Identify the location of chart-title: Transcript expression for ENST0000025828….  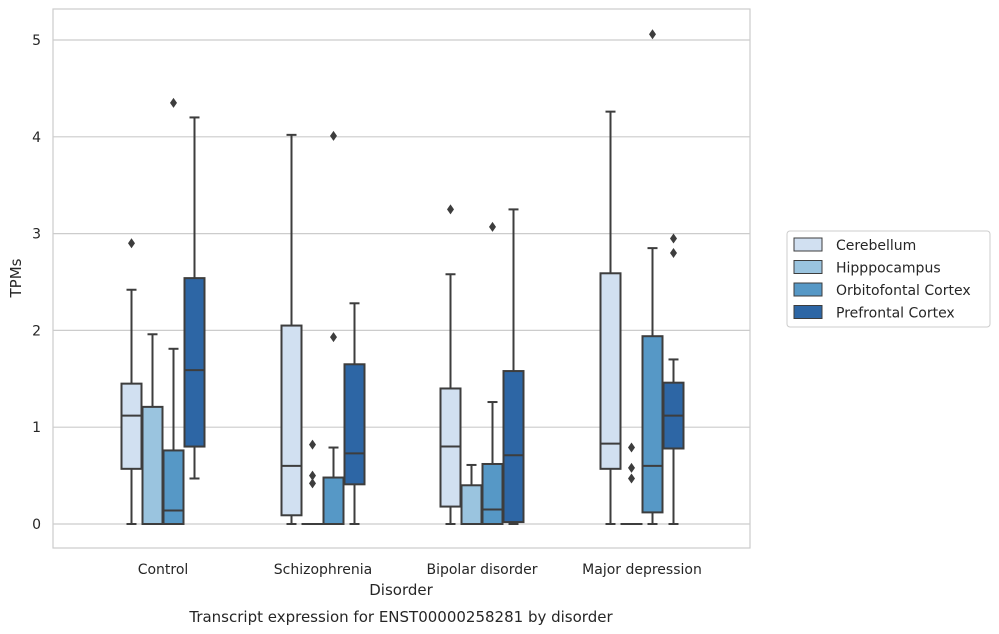
(400, 617).